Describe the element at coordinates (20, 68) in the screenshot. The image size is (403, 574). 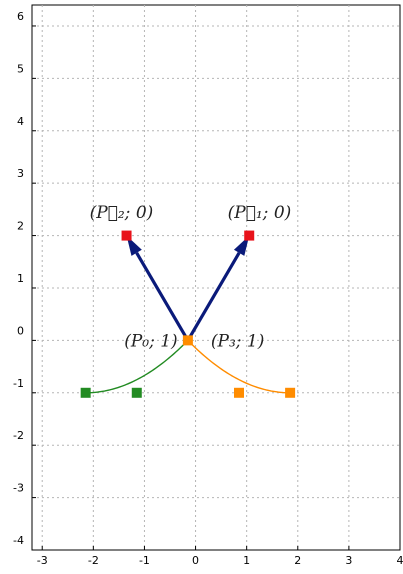
I see `y-tick-label: 5` at that location.